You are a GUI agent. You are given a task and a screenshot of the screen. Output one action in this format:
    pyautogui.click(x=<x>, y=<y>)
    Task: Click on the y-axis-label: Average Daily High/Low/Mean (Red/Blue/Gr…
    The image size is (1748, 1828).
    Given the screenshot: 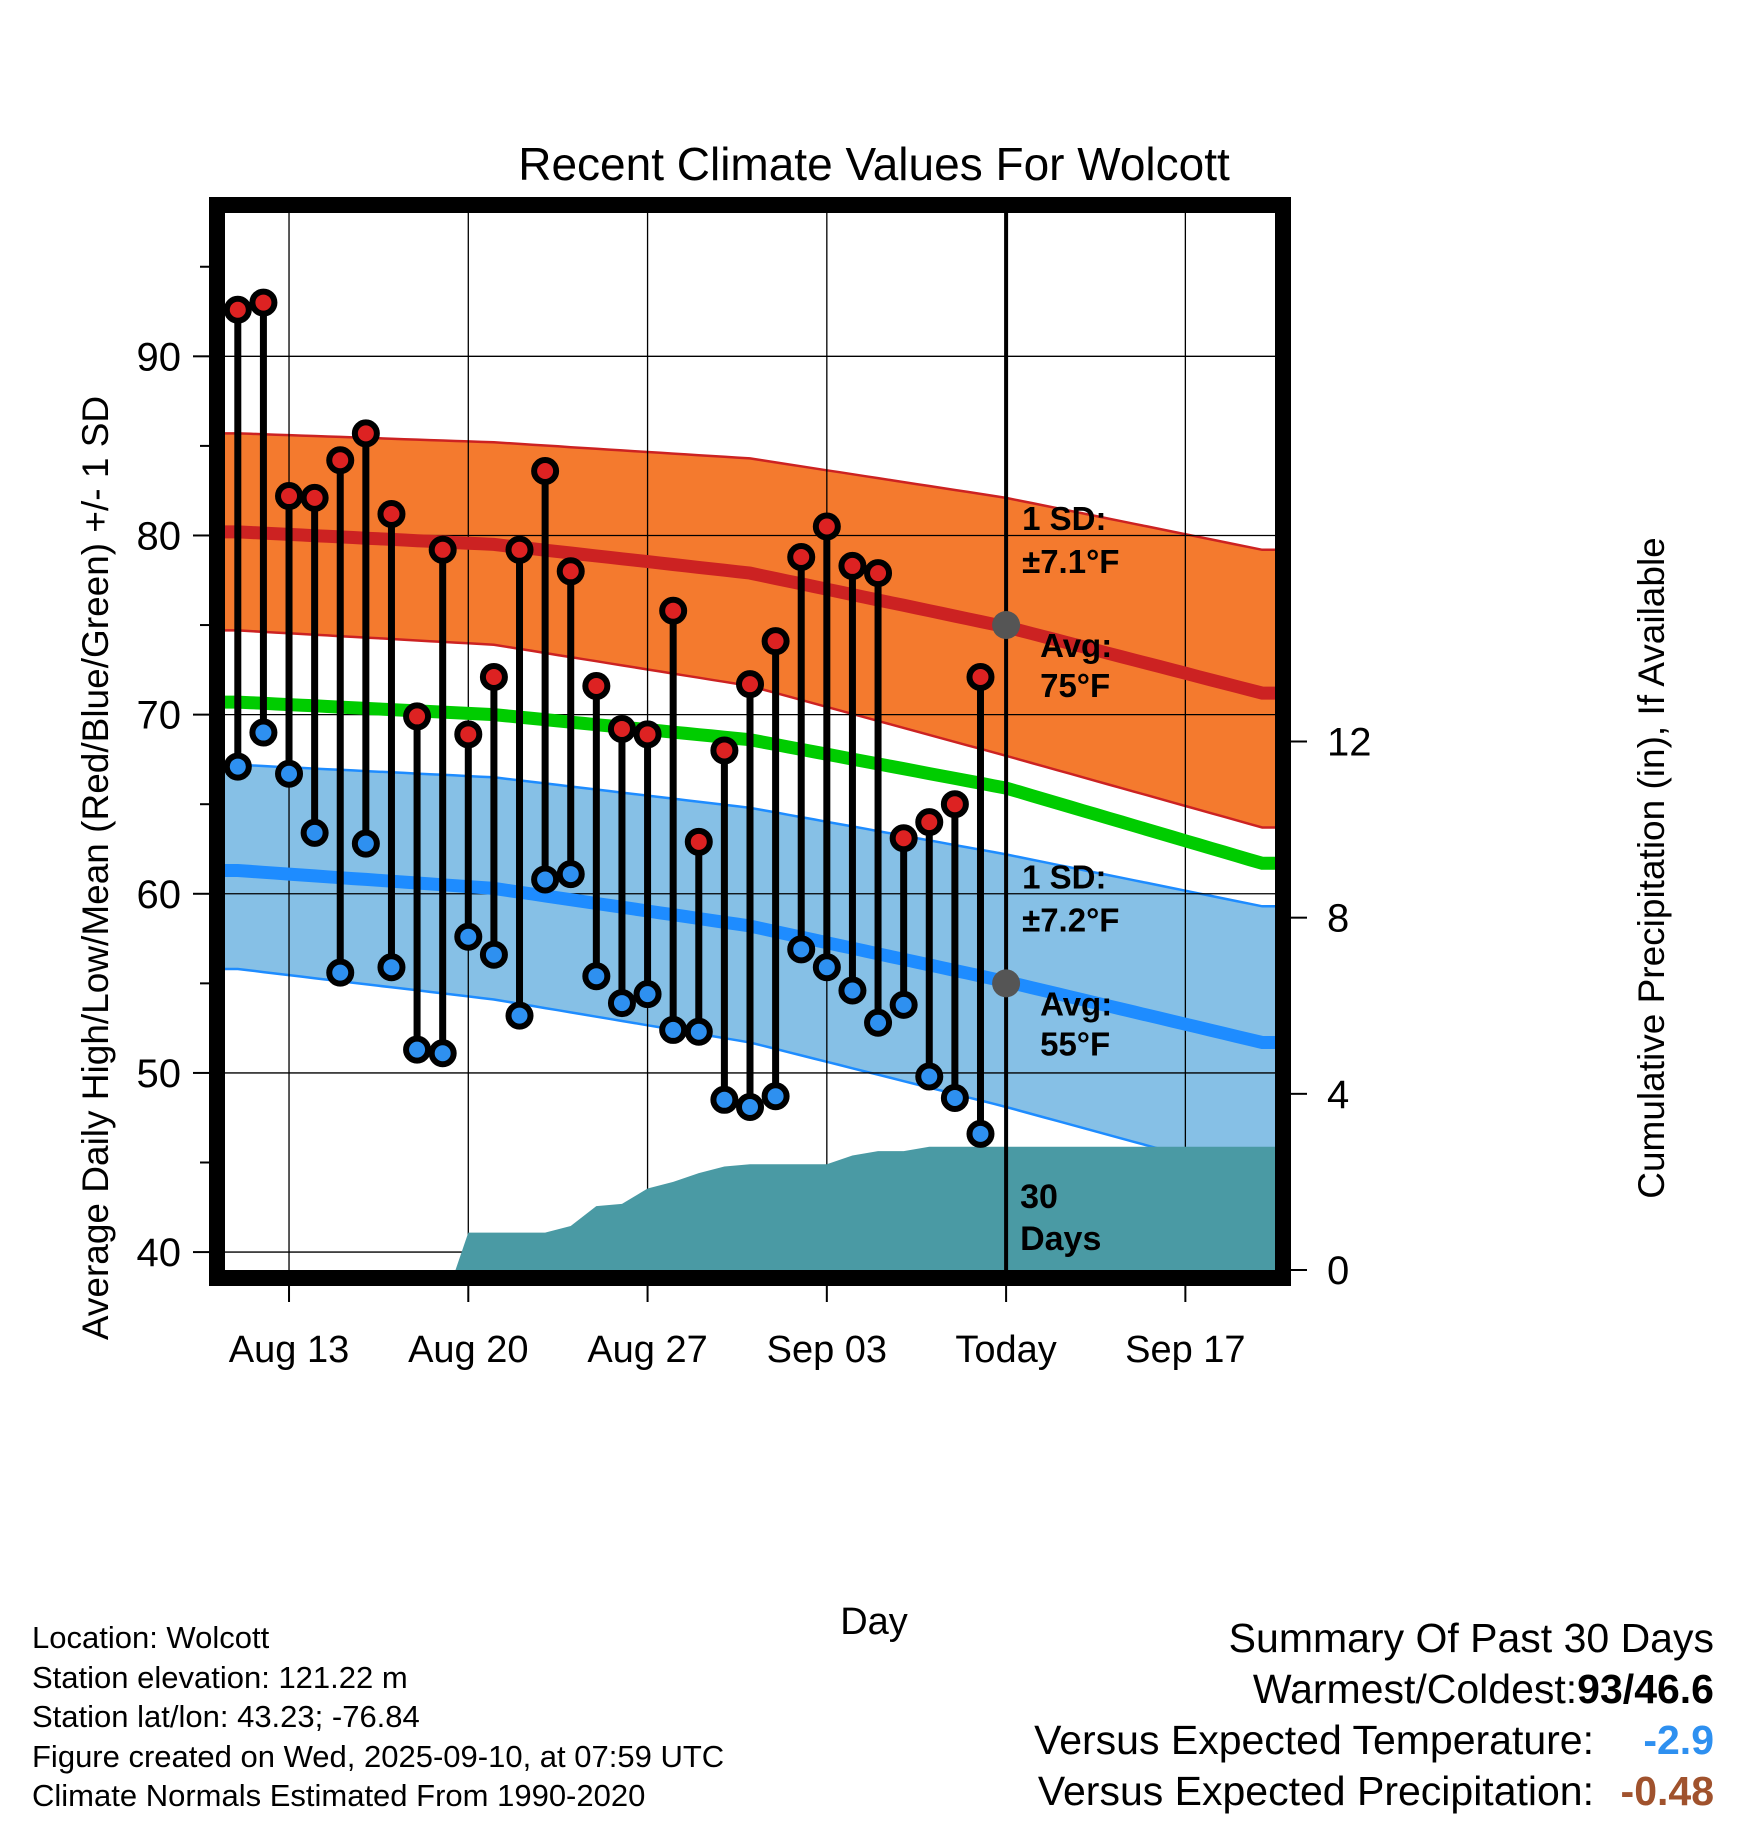 What is the action you would take?
    pyautogui.click(x=95, y=868)
    